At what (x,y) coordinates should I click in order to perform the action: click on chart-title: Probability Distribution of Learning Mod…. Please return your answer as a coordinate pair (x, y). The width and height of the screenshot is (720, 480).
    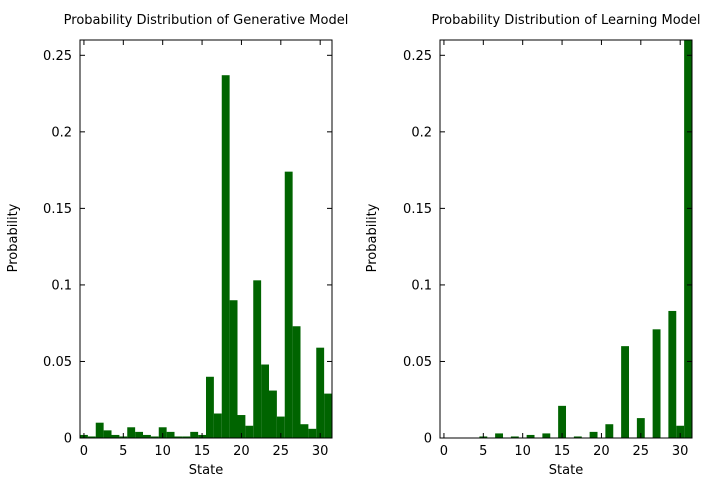
    Looking at the image, I should click on (565, 20).